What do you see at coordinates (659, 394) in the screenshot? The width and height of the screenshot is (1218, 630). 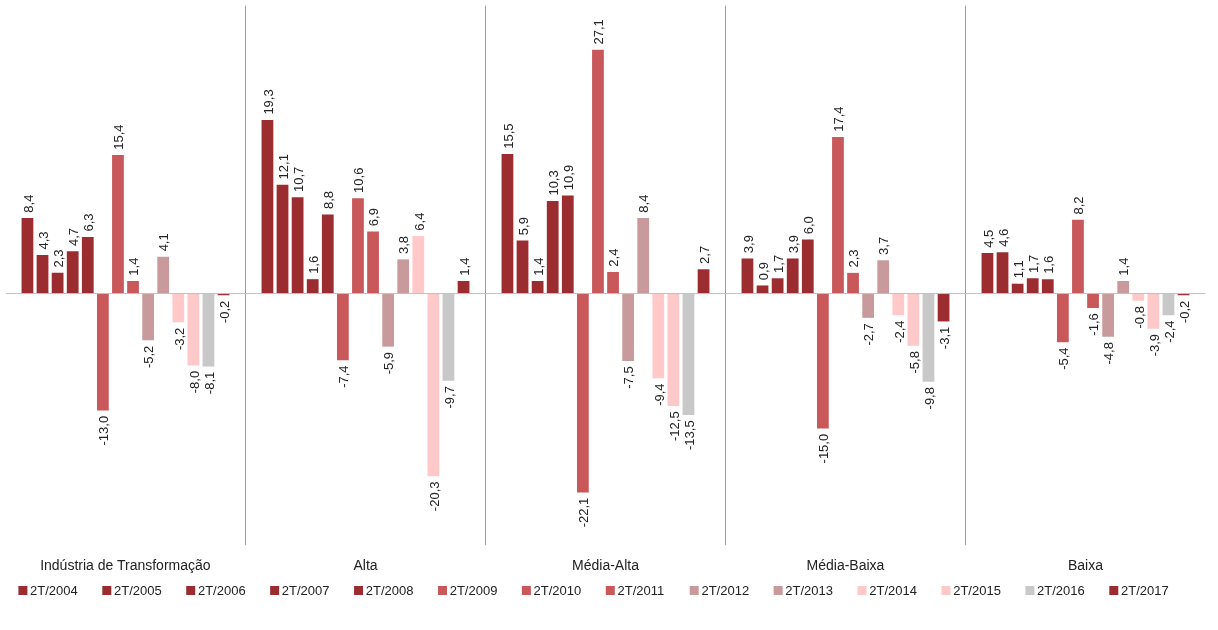 I see `data-label: -9,4` at bounding box center [659, 394].